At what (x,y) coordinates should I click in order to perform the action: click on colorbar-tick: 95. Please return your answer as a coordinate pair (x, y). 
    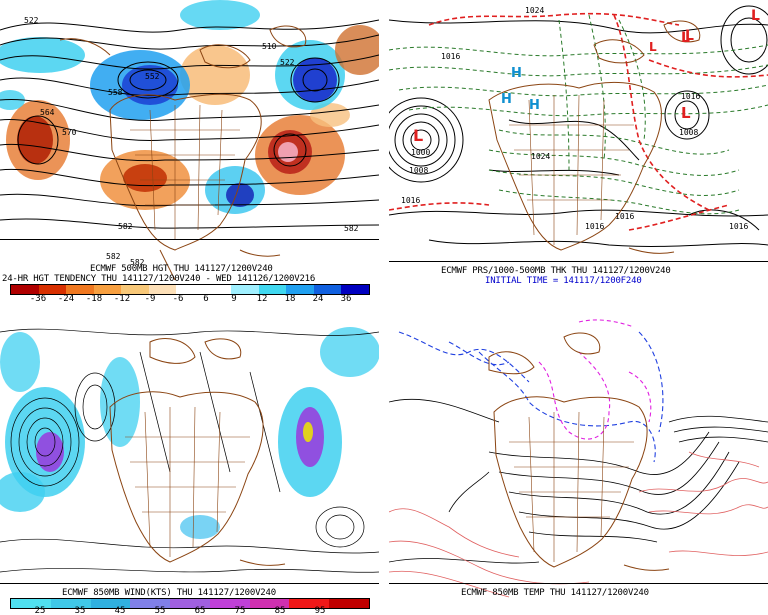
    Looking at the image, I should click on (320, 610).